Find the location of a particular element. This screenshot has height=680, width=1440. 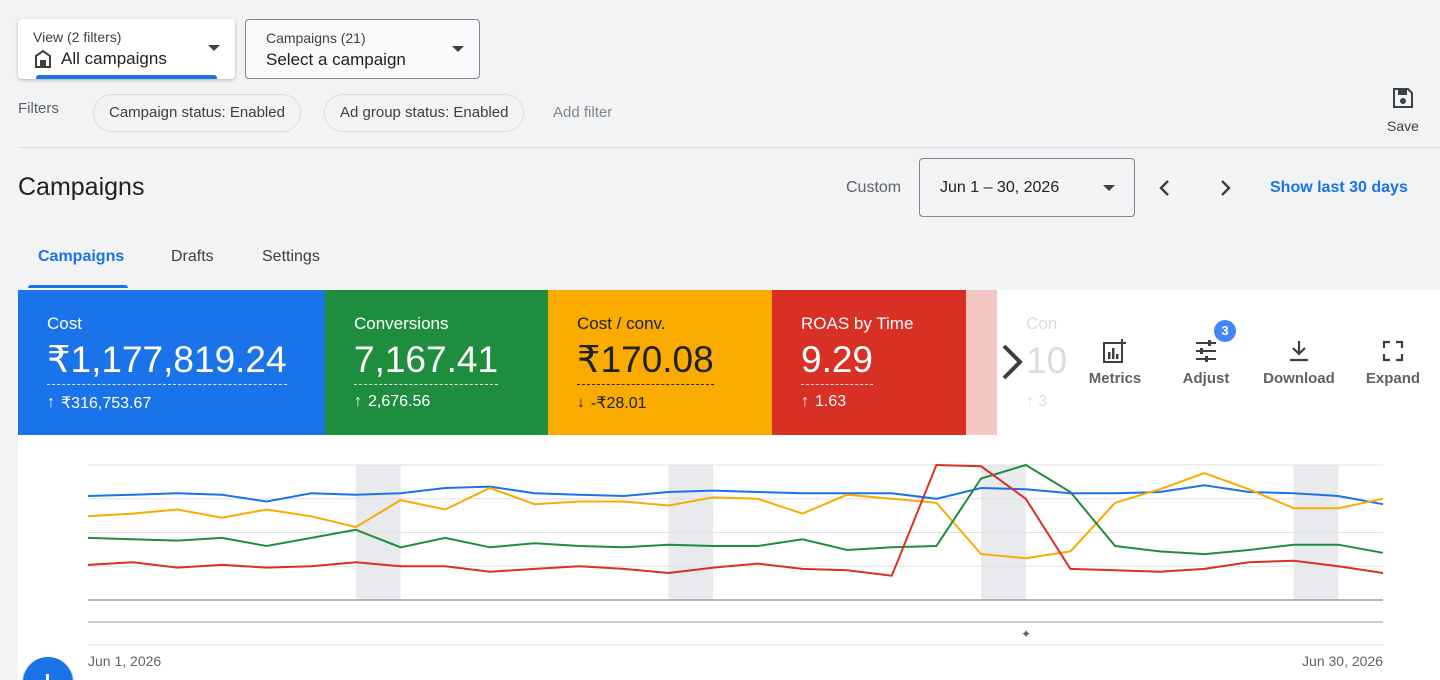

scorecard-stub is located at coordinates (981, 362).